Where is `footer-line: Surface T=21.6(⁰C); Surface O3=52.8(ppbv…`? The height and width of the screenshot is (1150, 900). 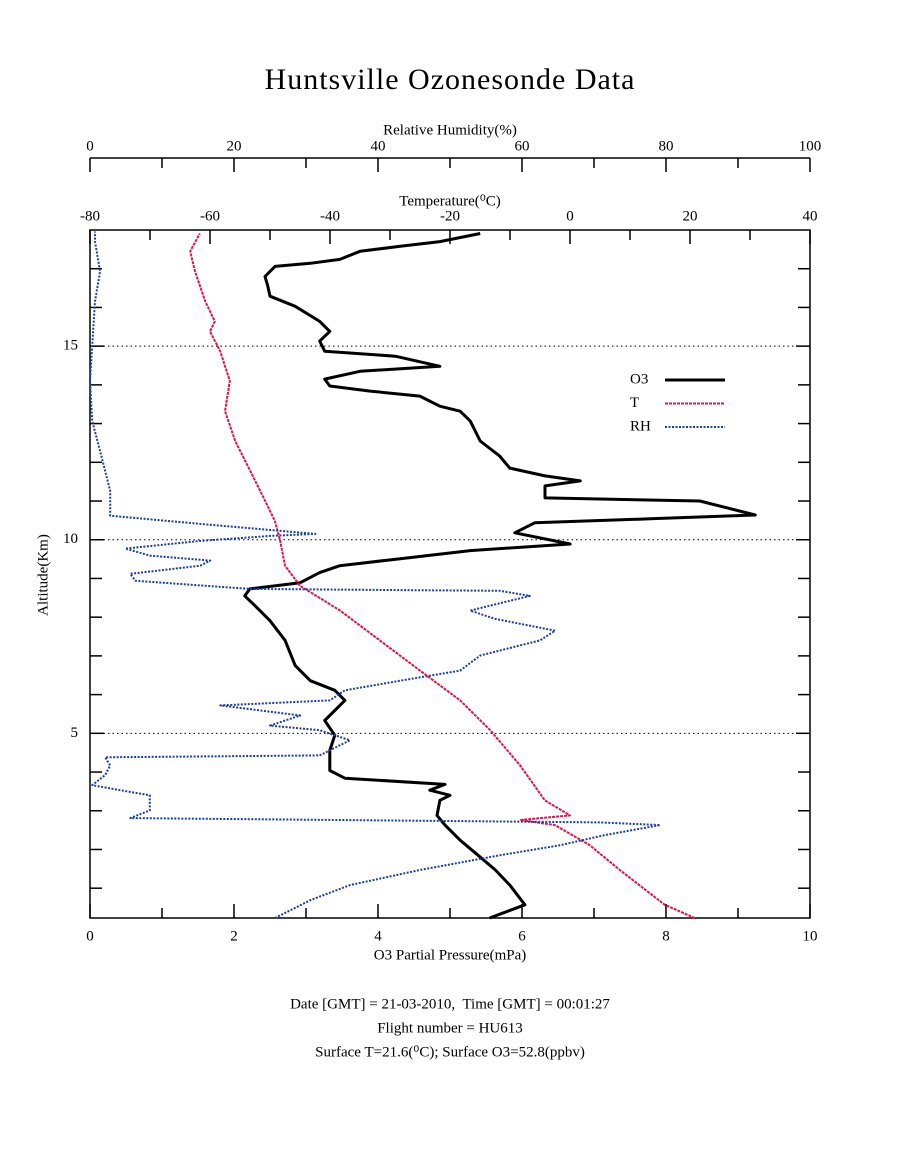 footer-line: Surface T=21.6(⁰C); Surface O3=52.8(ppbv… is located at coordinates (450, 1052).